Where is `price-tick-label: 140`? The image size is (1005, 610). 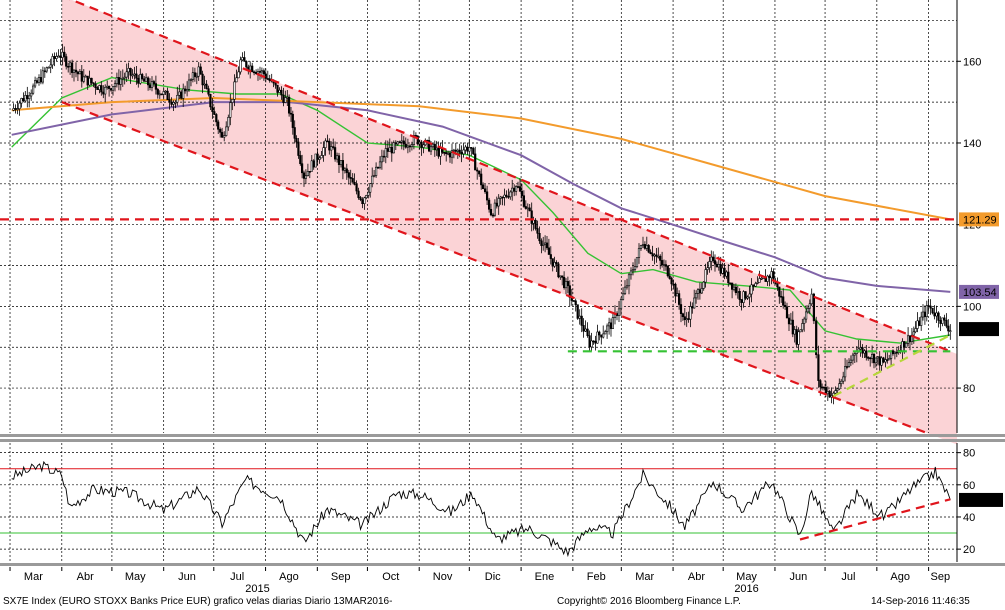 price-tick-label: 140 is located at coordinates (972, 144).